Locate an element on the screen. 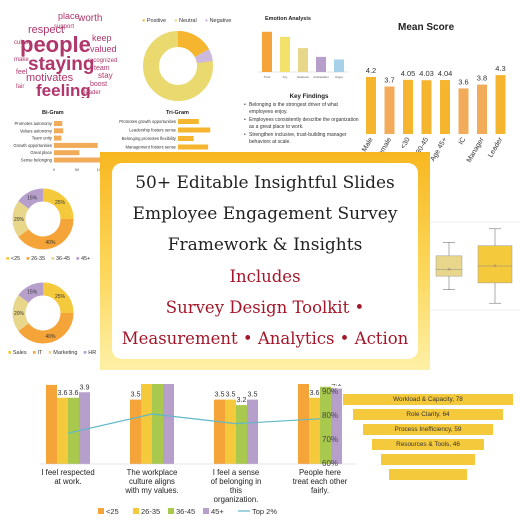 This screenshot has height=520, width=520. grouped-bar-value: 4.2 is located at coordinates (326, 385).